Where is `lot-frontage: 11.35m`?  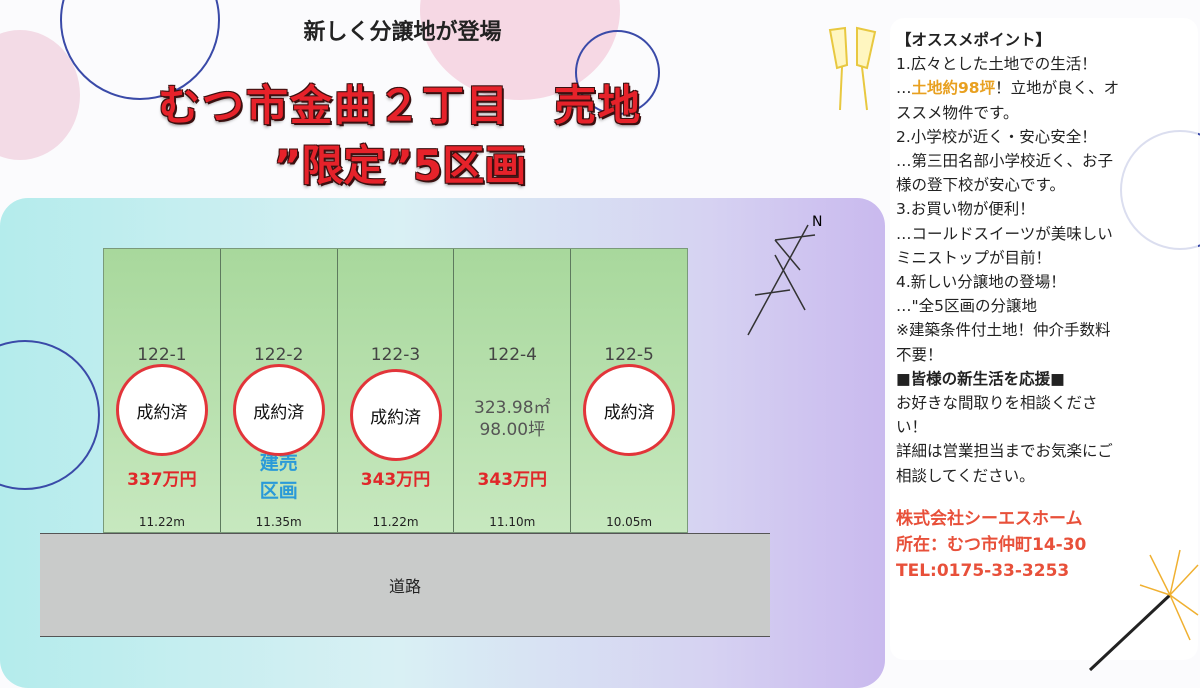 lot-frontage: 11.35m is located at coordinates (278, 522).